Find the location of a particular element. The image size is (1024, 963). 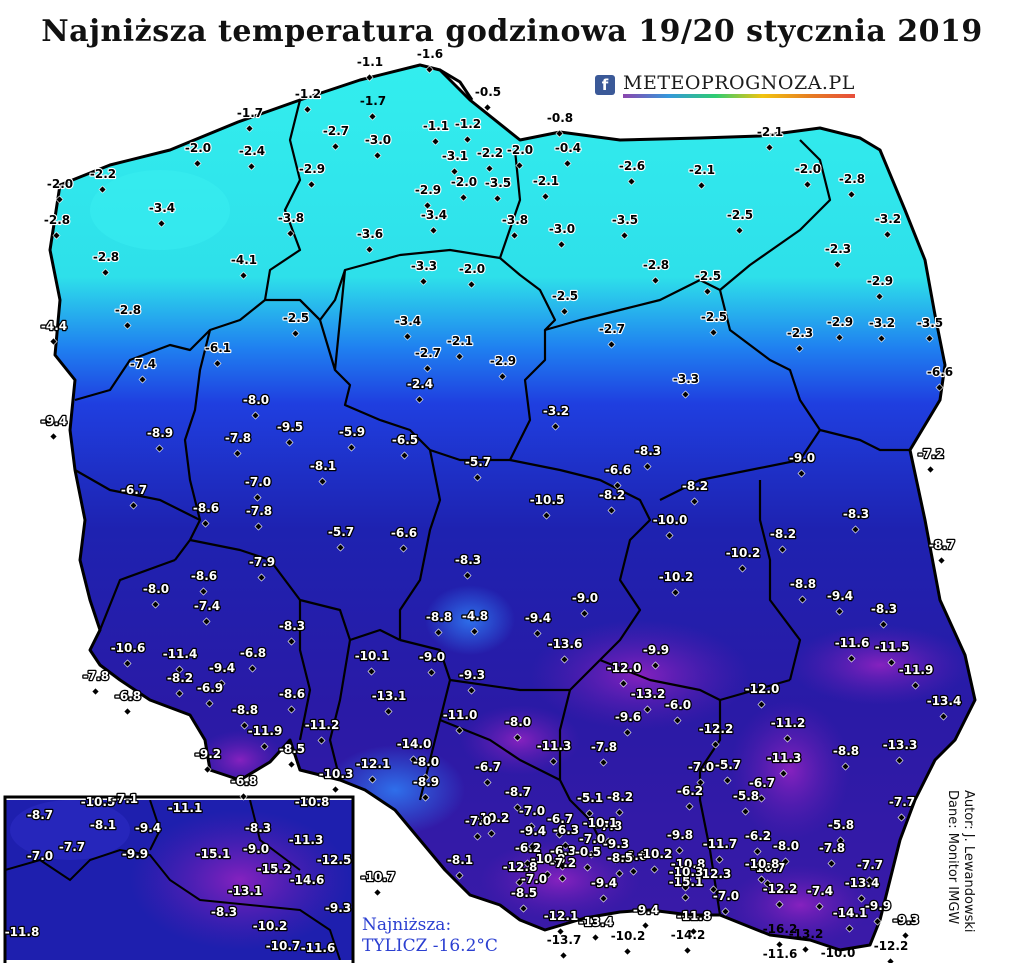

station-temperature-label: -11.4 is located at coordinates (180, 654).